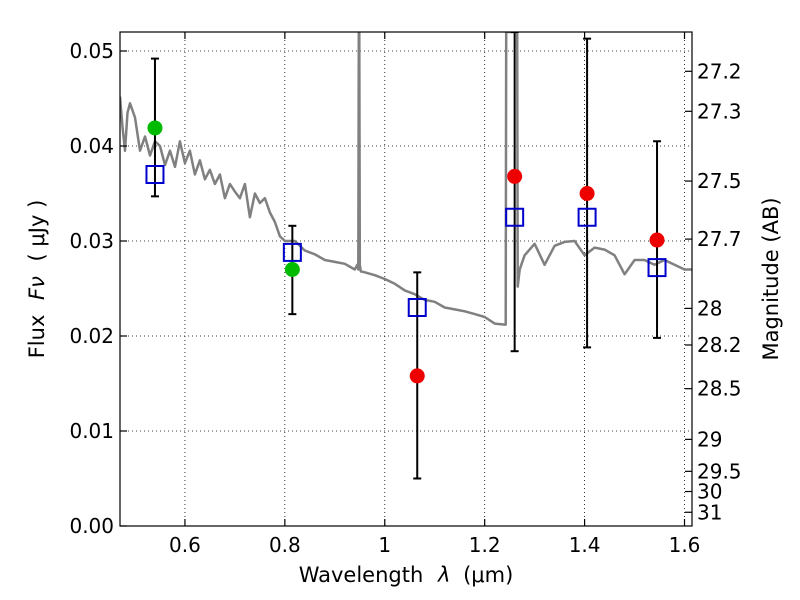 Image resolution: width=800 pixels, height=600 pixels. I want to click on x-tick-label: 0.8, so click(285, 545).